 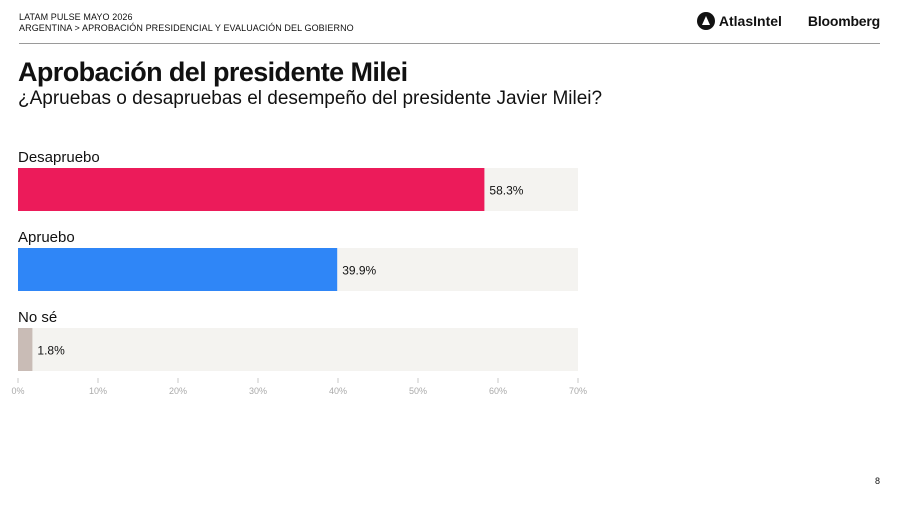 I want to click on x-tick-label: 0%, so click(x=17, y=391).